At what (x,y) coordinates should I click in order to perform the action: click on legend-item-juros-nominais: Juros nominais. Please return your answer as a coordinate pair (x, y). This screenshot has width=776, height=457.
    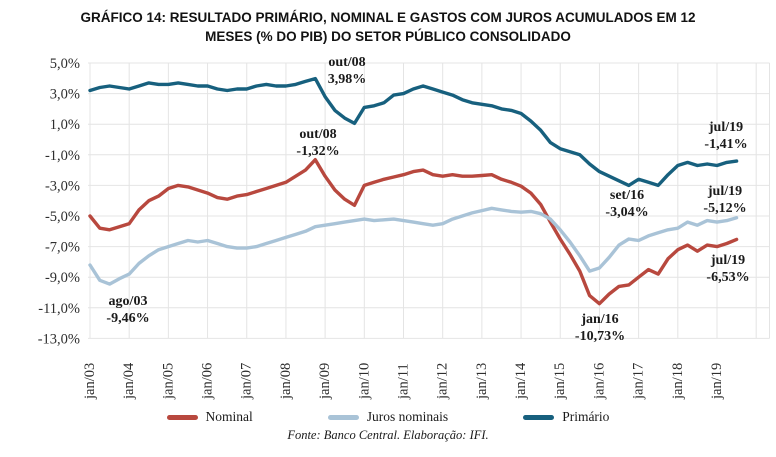
    Looking at the image, I should click on (388, 417).